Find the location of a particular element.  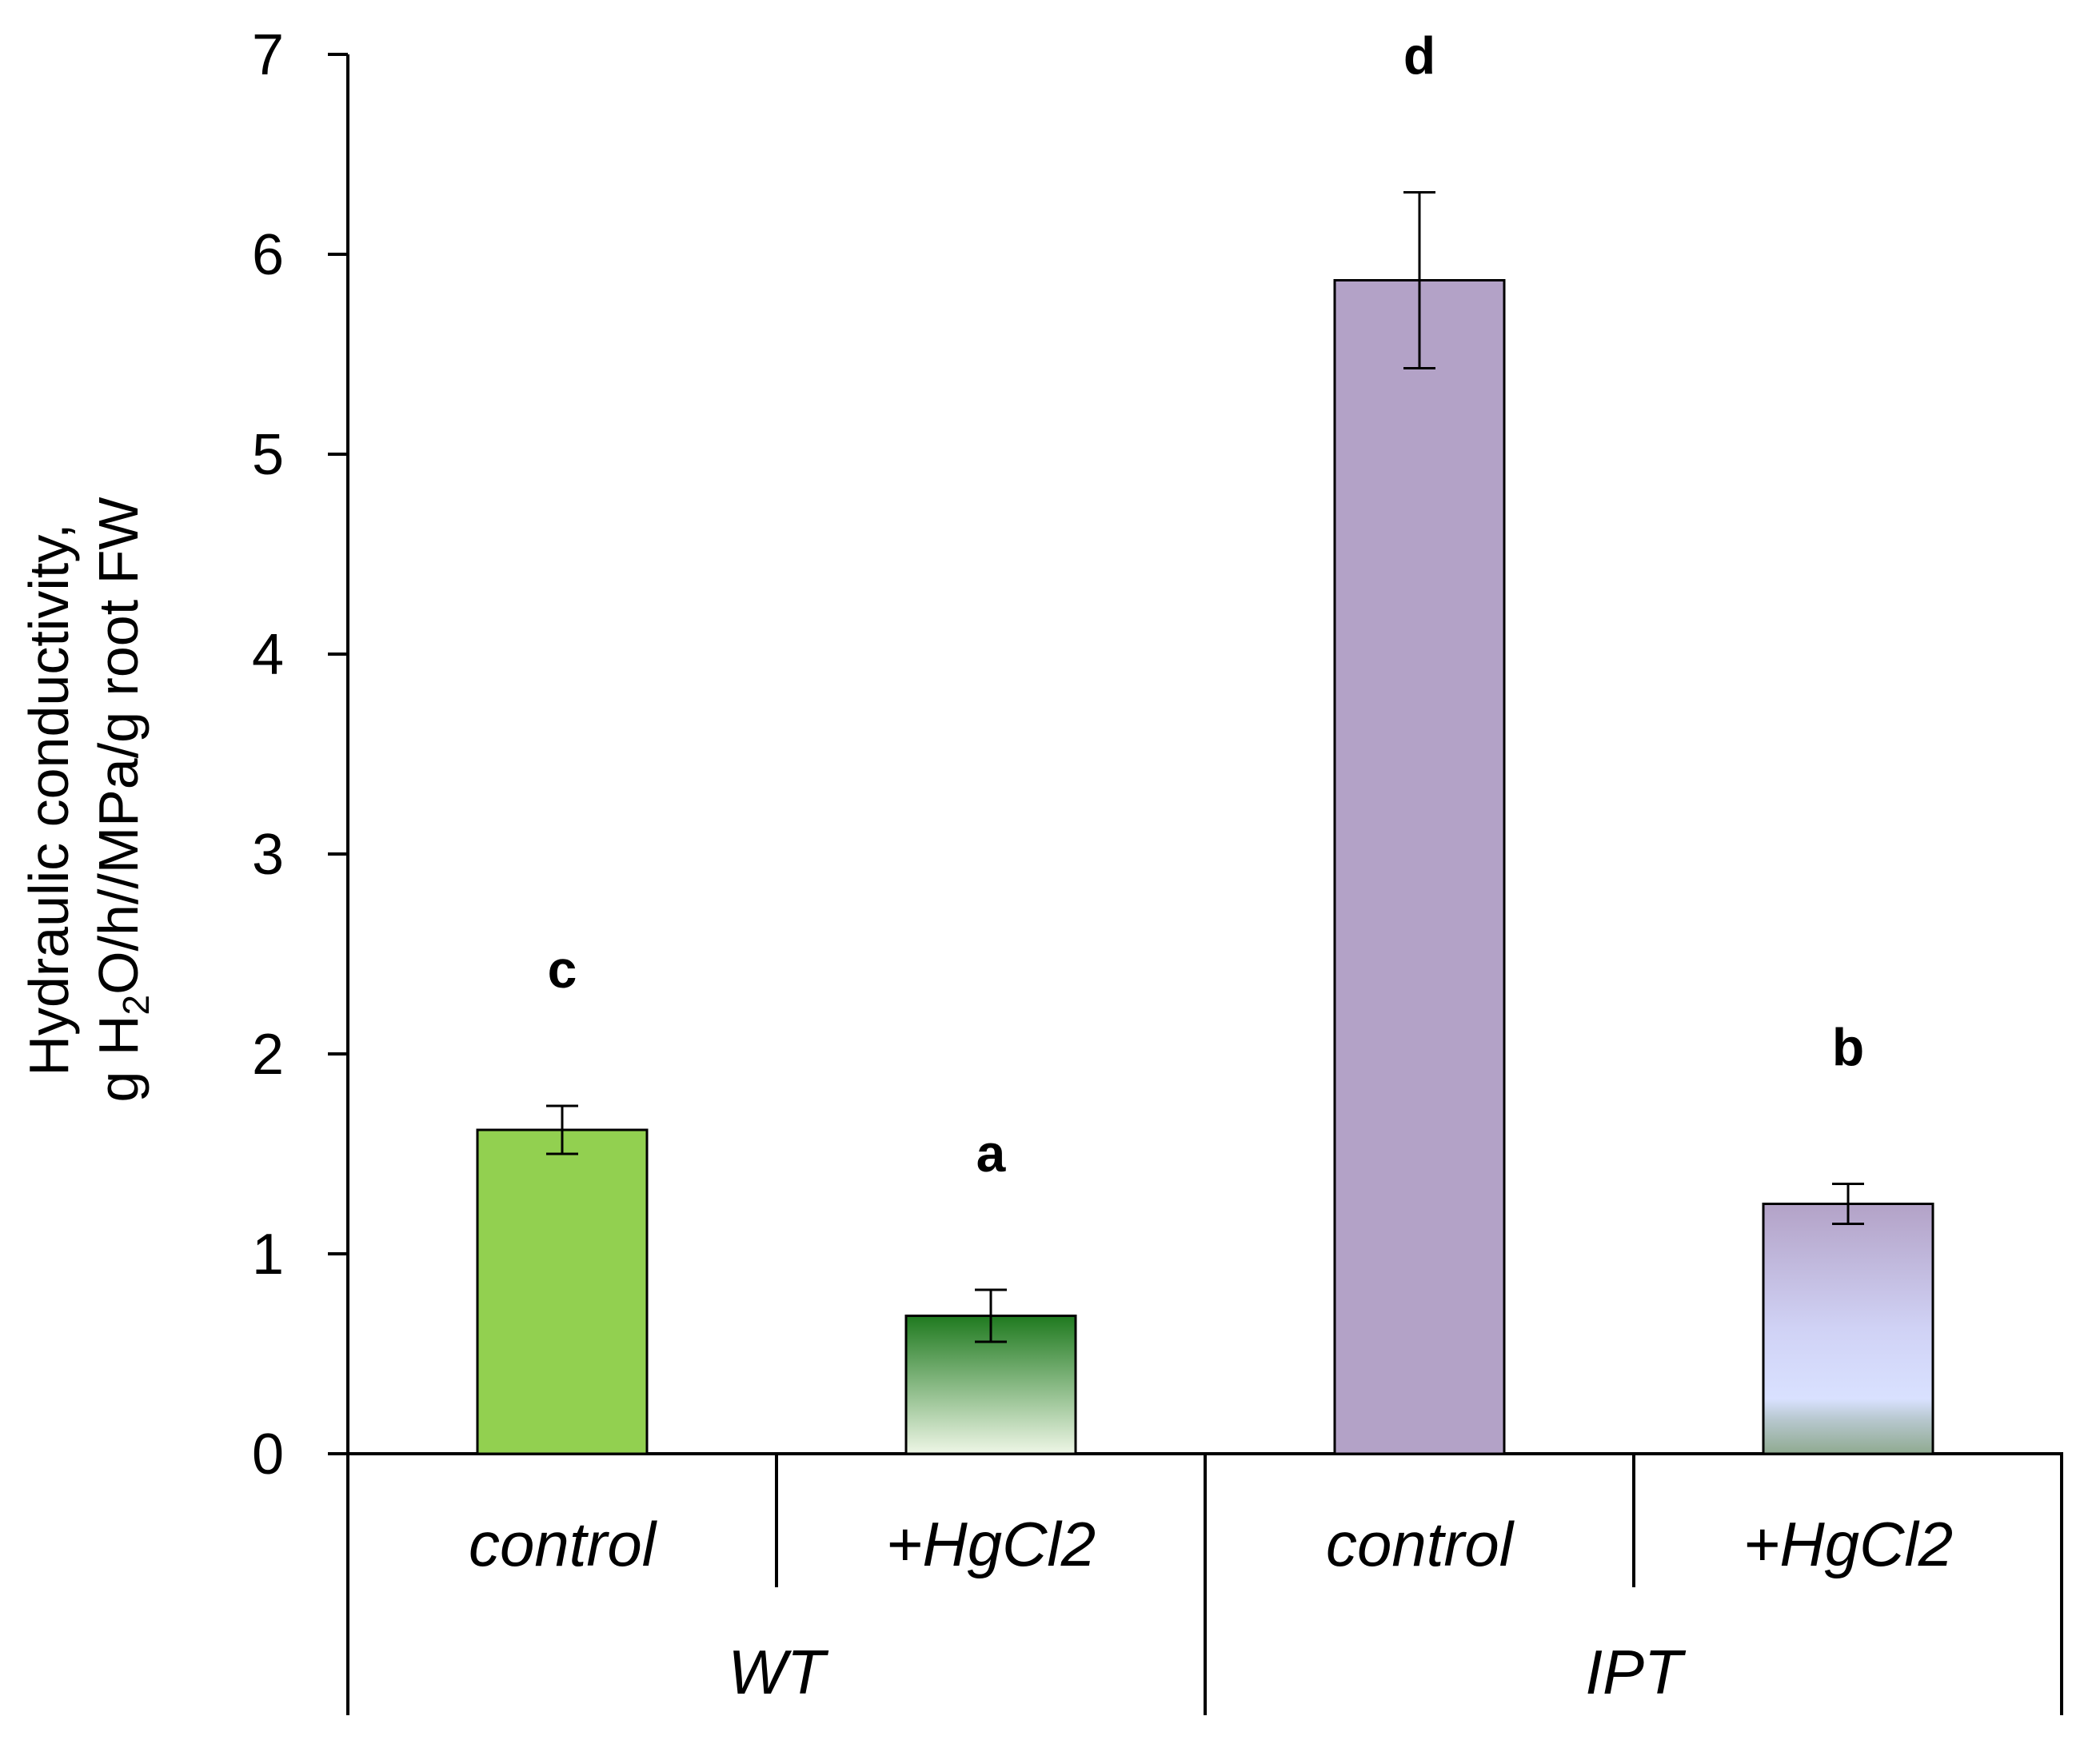

y-tick-label: 1 is located at coordinates (268, 1255).